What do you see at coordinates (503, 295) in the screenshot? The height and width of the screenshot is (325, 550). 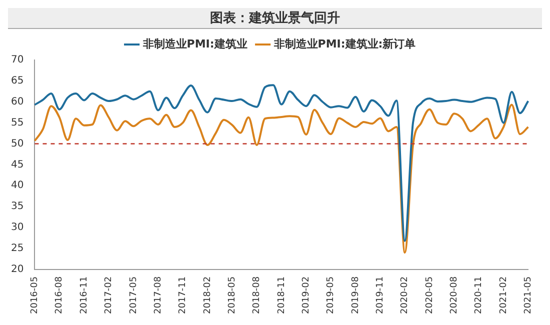 I see `x-tick-label: 2021-02` at bounding box center [503, 295].